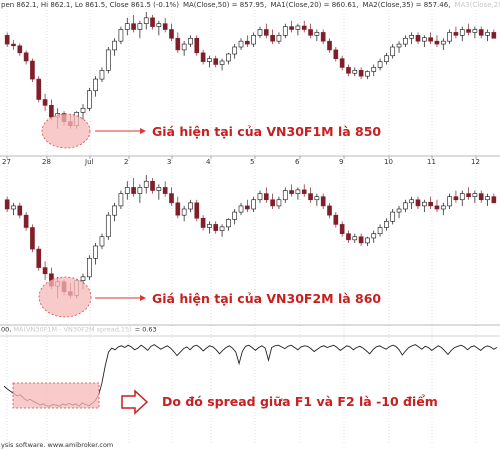 This screenshot has height=450, width=500. Describe the element at coordinates (46, 162) in the screenshot. I see `date-tick-label: 28` at that location.